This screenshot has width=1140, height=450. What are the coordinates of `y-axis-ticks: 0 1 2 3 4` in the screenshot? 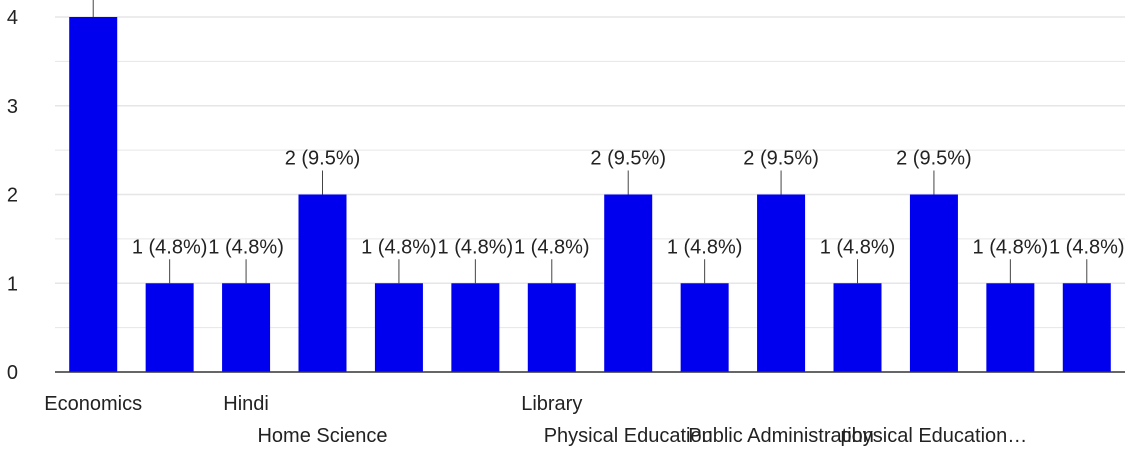 It's located at (12, 195).